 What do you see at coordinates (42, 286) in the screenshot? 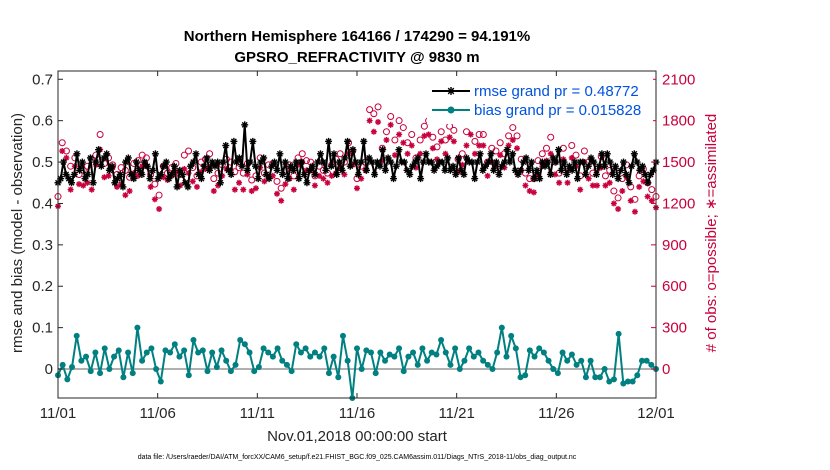
I see `y-tick-label: 0.2` at bounding box center [42, 286].